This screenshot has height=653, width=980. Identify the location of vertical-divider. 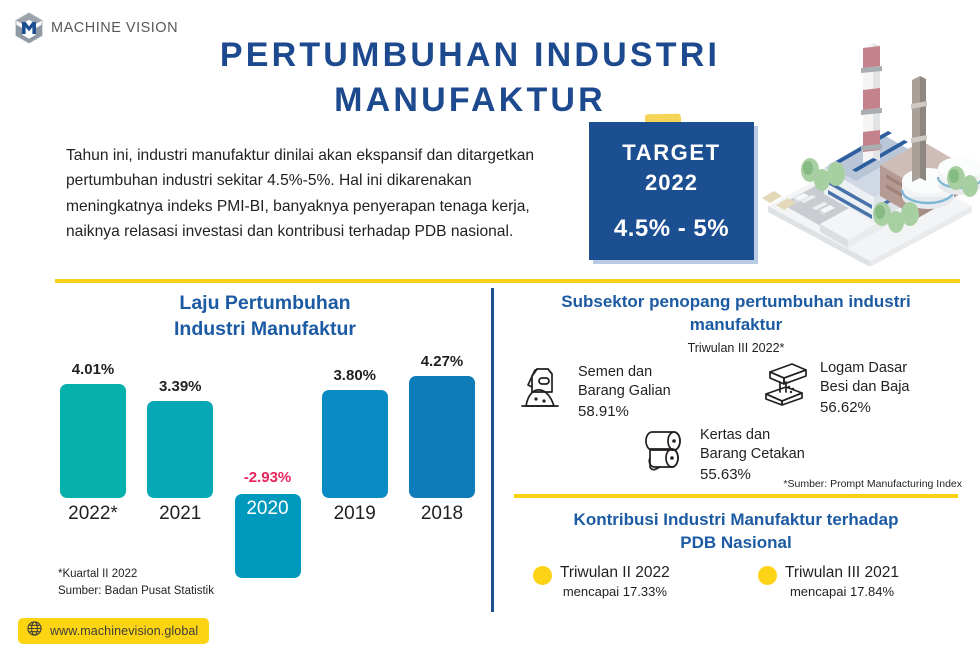
(492, 453).